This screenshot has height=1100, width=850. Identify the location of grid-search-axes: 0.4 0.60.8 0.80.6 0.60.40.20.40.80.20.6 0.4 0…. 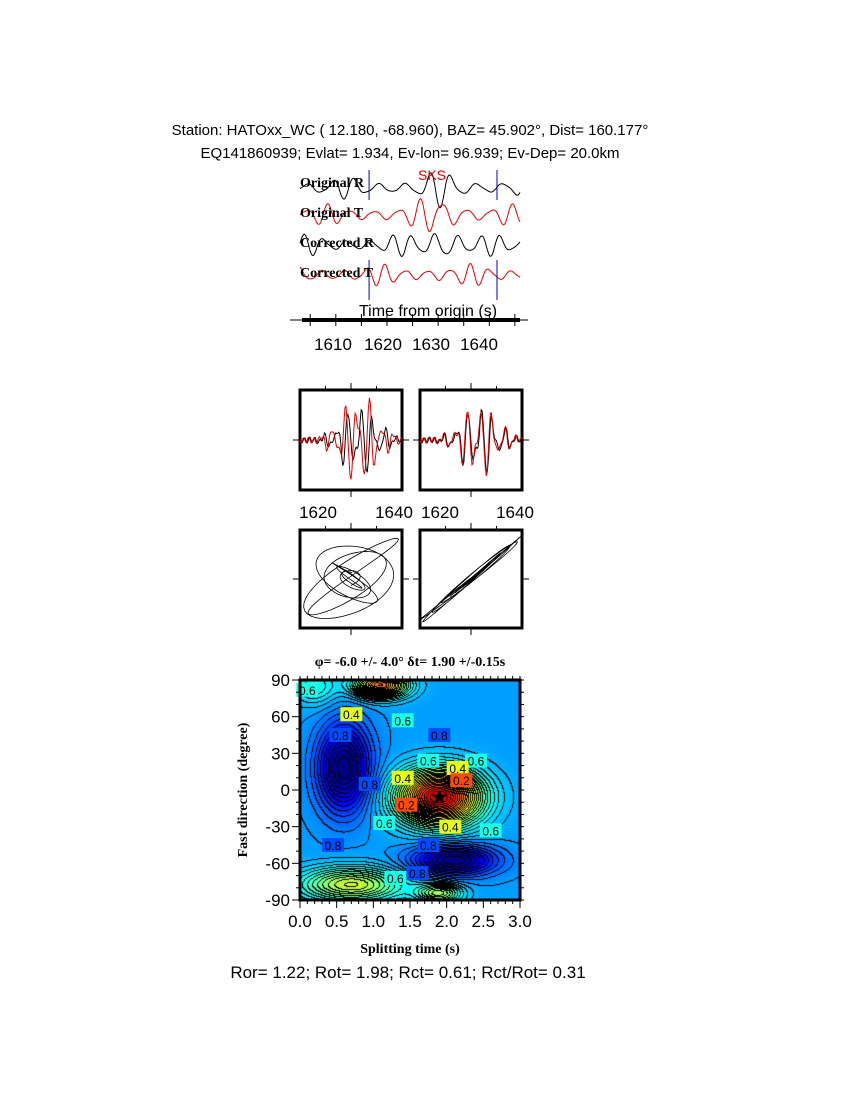
(398, 801).